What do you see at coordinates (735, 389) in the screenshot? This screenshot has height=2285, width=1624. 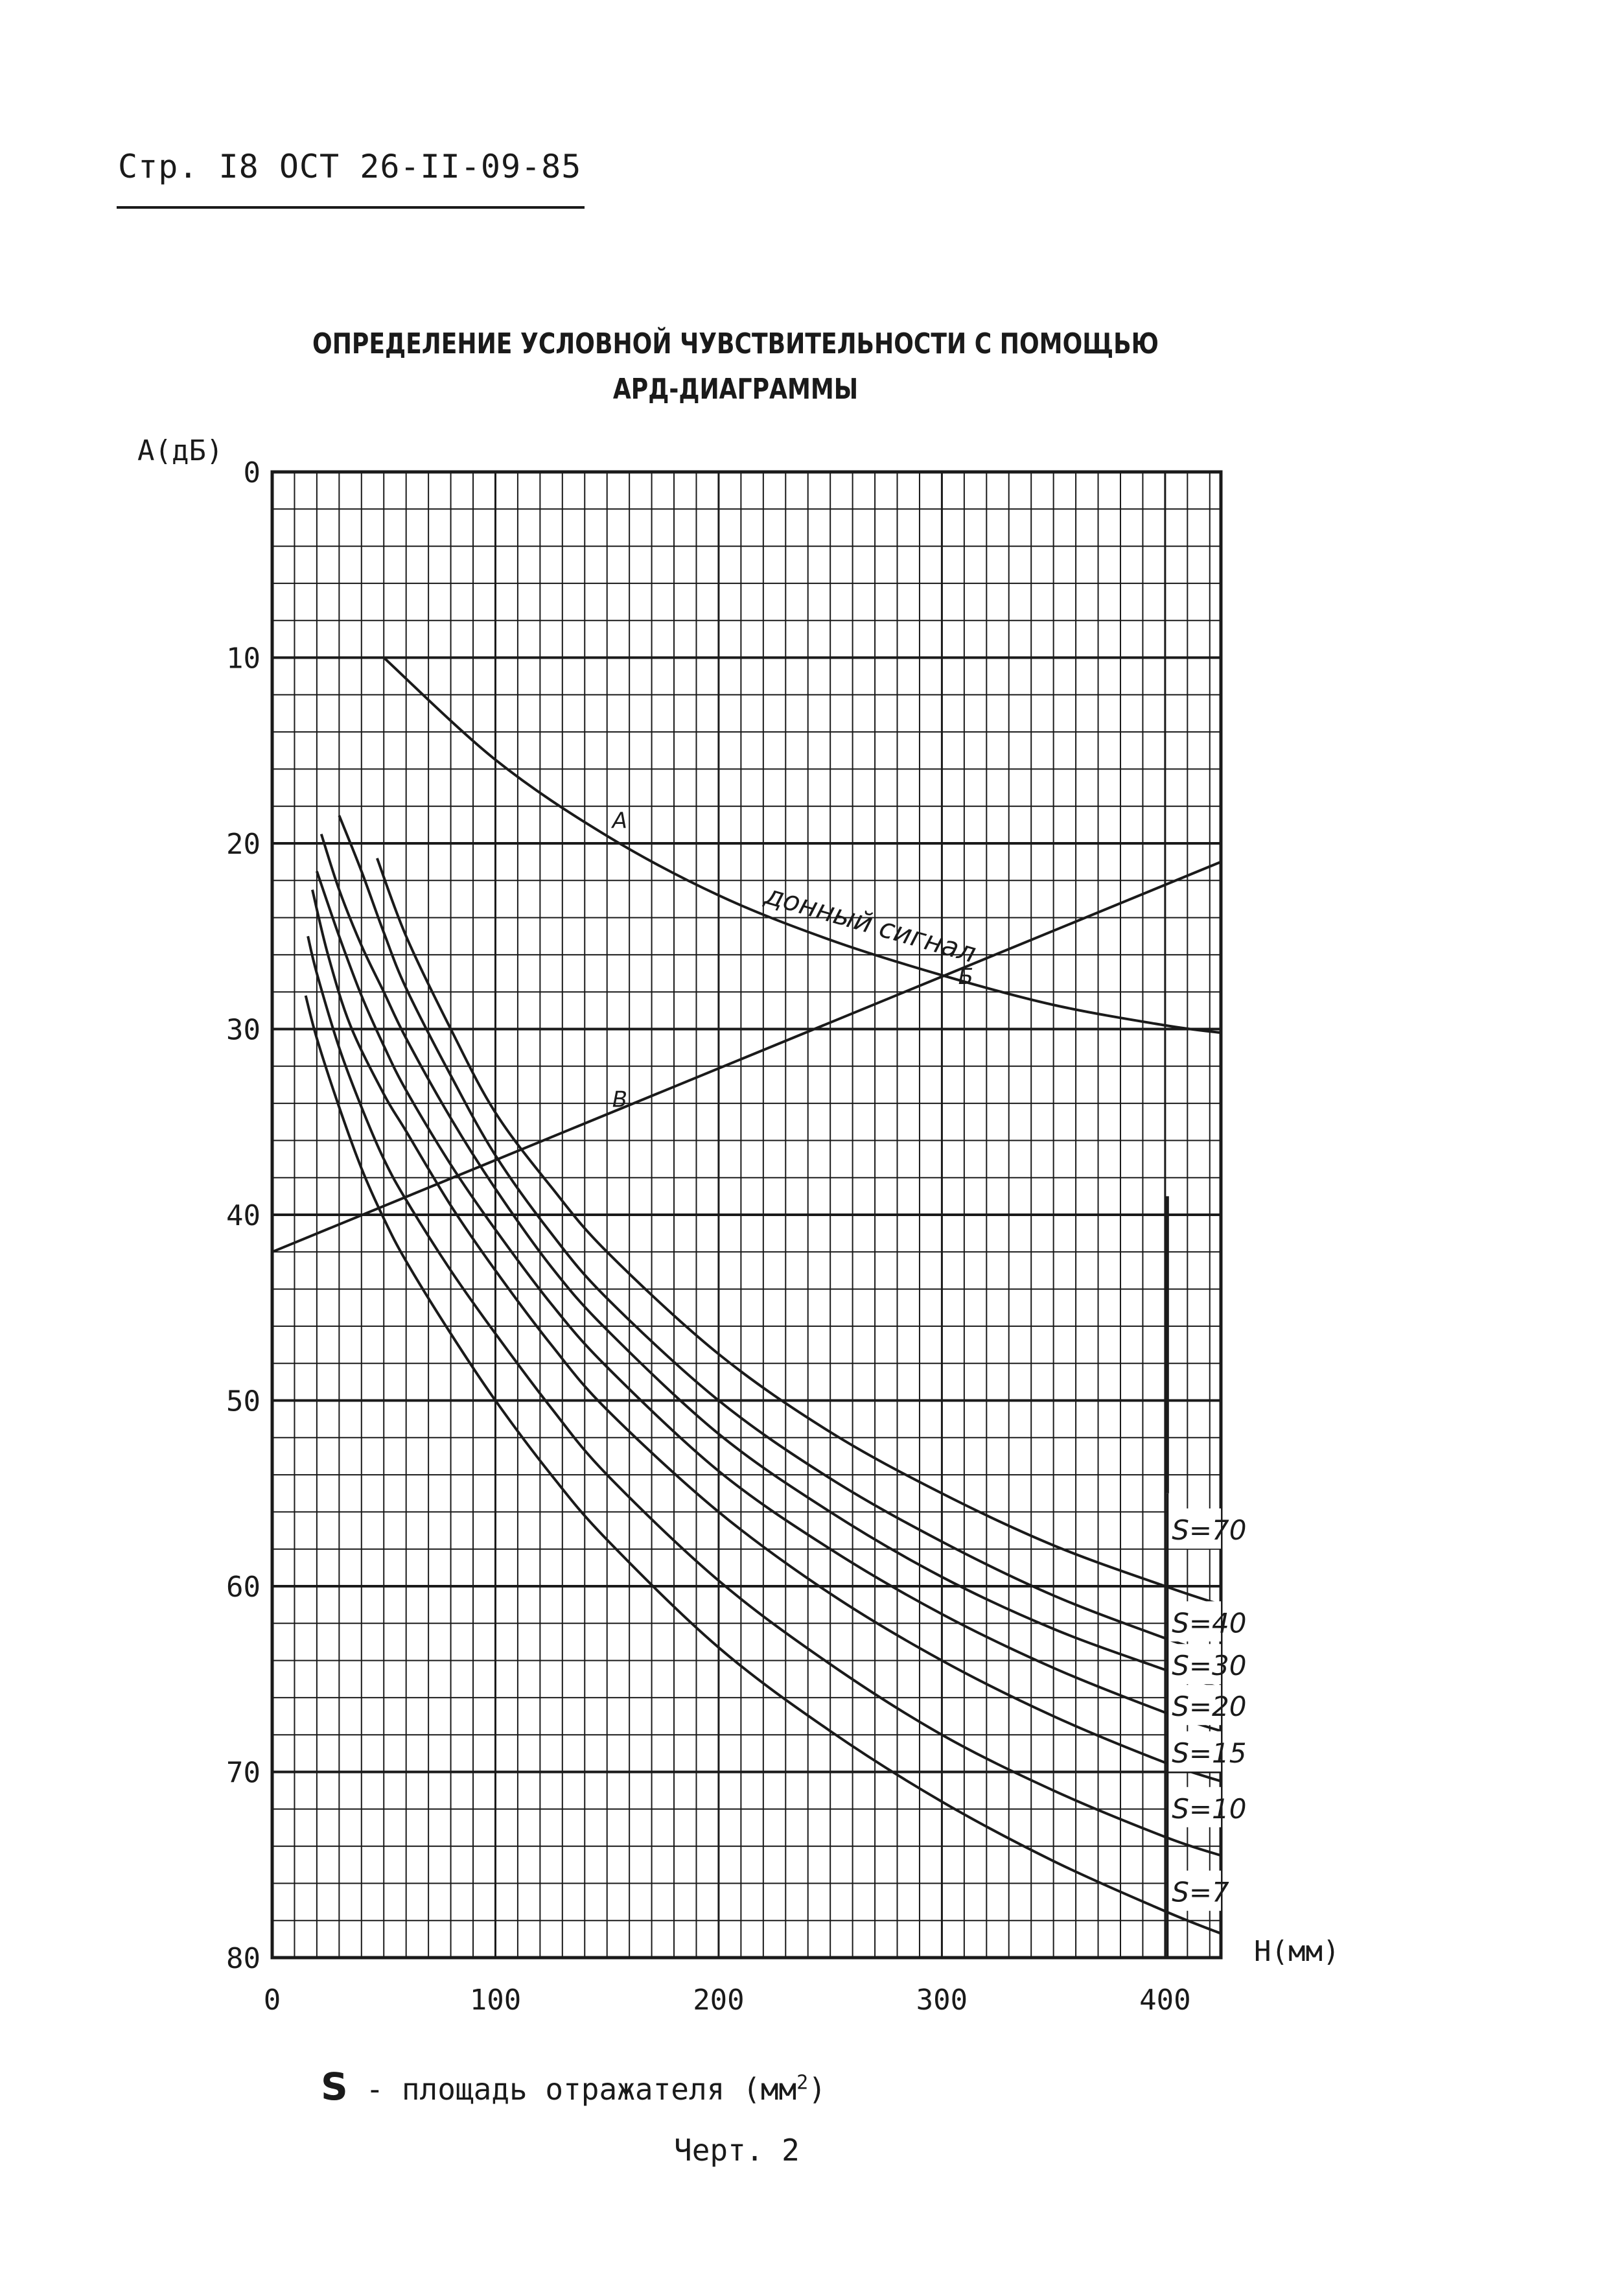 I see `chart-subtitle: АРД-ДИАГРАММЫ` at bounding box center [735, 389].